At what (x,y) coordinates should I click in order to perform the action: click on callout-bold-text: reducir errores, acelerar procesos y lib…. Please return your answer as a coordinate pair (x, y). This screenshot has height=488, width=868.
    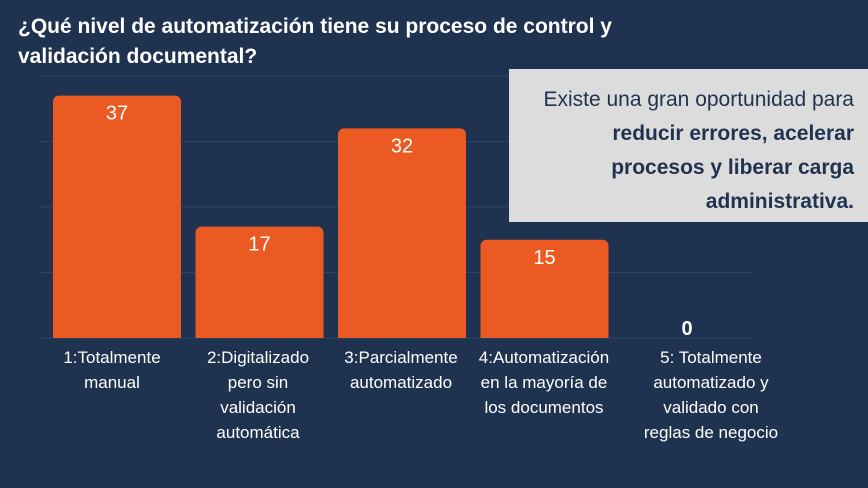
    Looking at the image, I should click on (732, 167).